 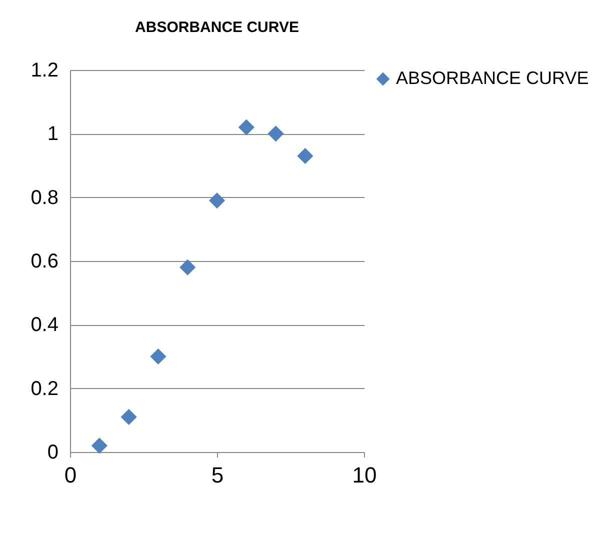 What do you see at coordinates (44, 325) in the screenshot?
I see `y-tick-label: 0.4` at bounding box center [44, 325].